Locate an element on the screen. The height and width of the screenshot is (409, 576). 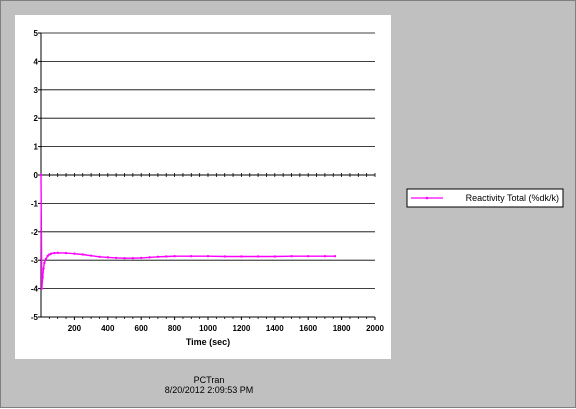
legend-label: Reactivity Total (%dk/k) is located at coordinates (512, 198).